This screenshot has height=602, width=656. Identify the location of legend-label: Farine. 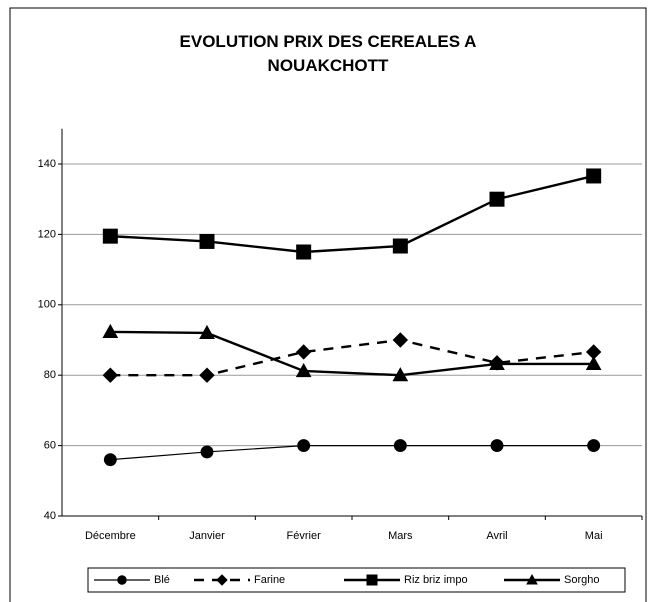
(269, 580).